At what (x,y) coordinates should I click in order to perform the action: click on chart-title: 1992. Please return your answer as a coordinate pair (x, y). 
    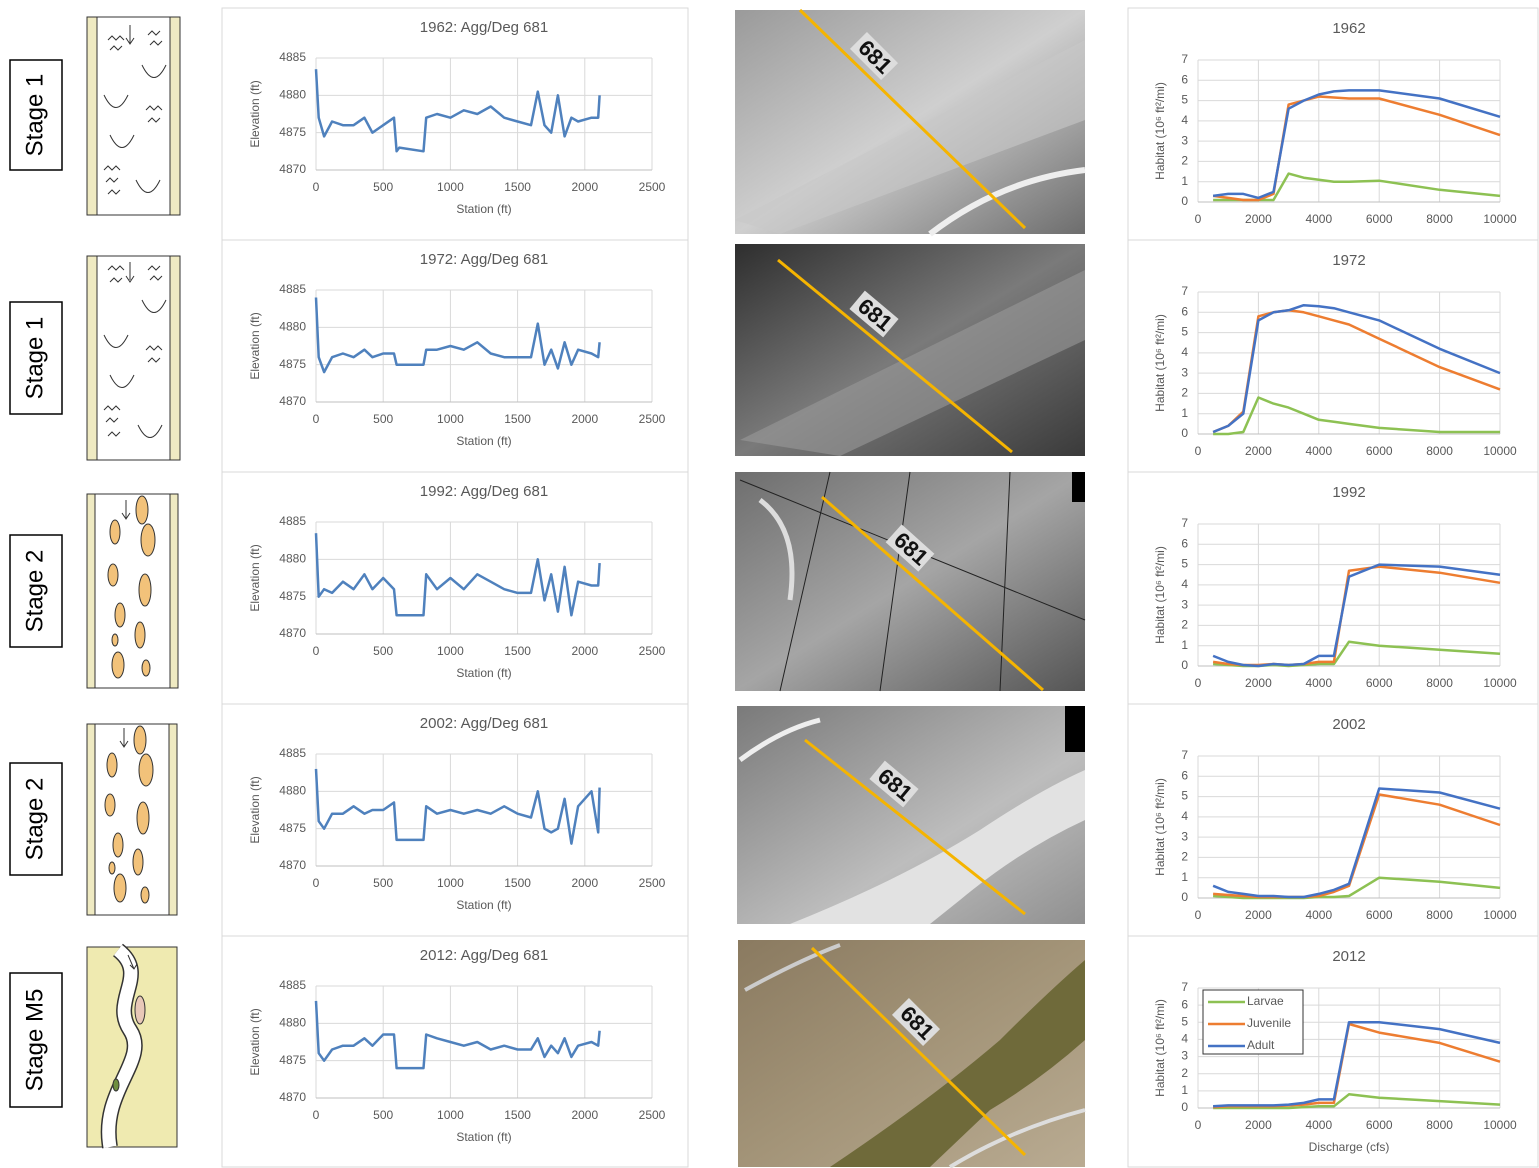
    Looking at the image, I should click on (1348, 492).